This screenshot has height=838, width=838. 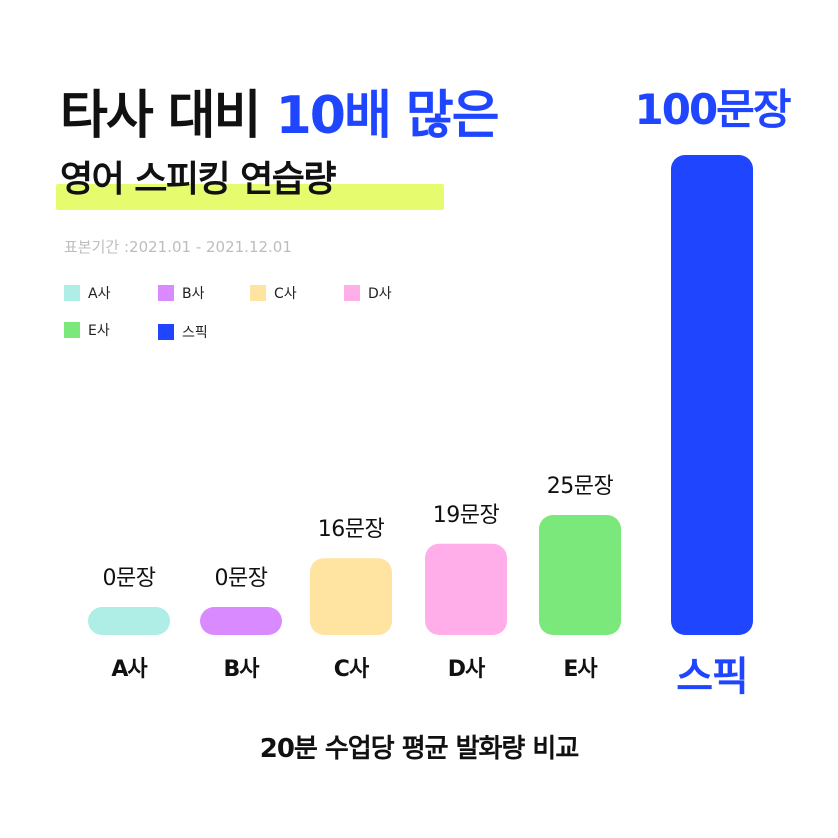 I want to click on title-line2-wrap: 영어 스피킹 연습량, so click(x=250, y=184).